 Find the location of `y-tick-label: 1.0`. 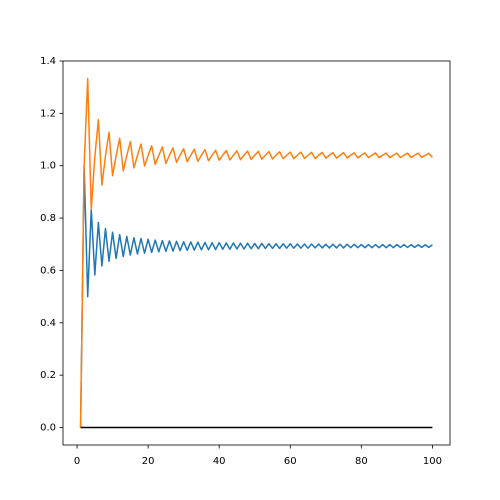

y-tick-label: 1.0 is located at coordinates (48, 166).